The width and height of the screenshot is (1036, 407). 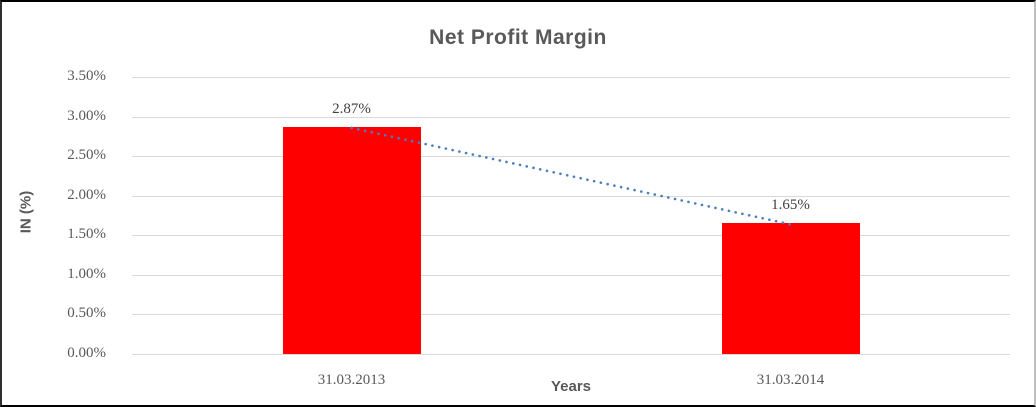 What do you see at coordinates (86, 76) in the screenshot?
I see `y-tick-label: 3.50%` at bounding box center [86, 76].